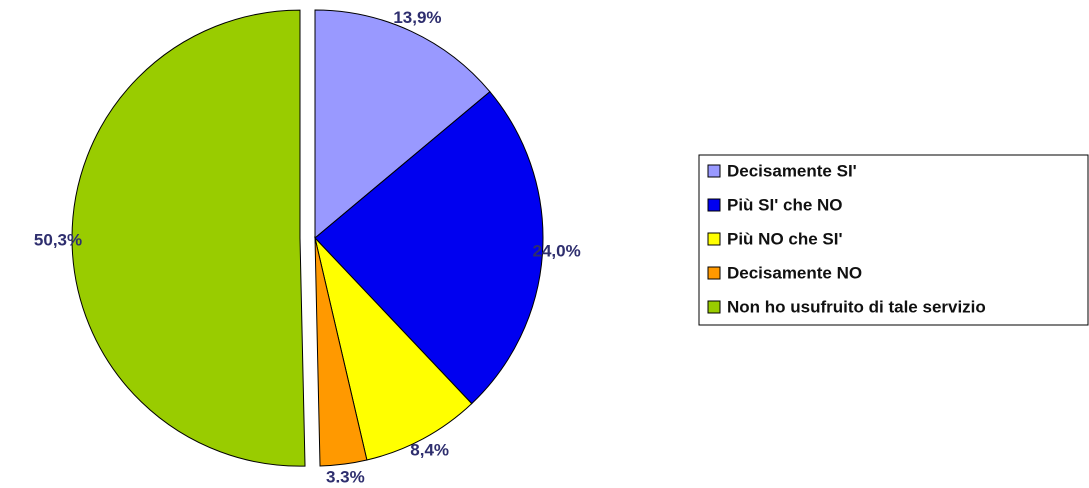 Image resolution: width=1089 pixels, height=488 pixels. What do you see at coordinates (58, 239) in the screenshot?
I see `data-label: 50,3%` at bounding box center [58, 239].